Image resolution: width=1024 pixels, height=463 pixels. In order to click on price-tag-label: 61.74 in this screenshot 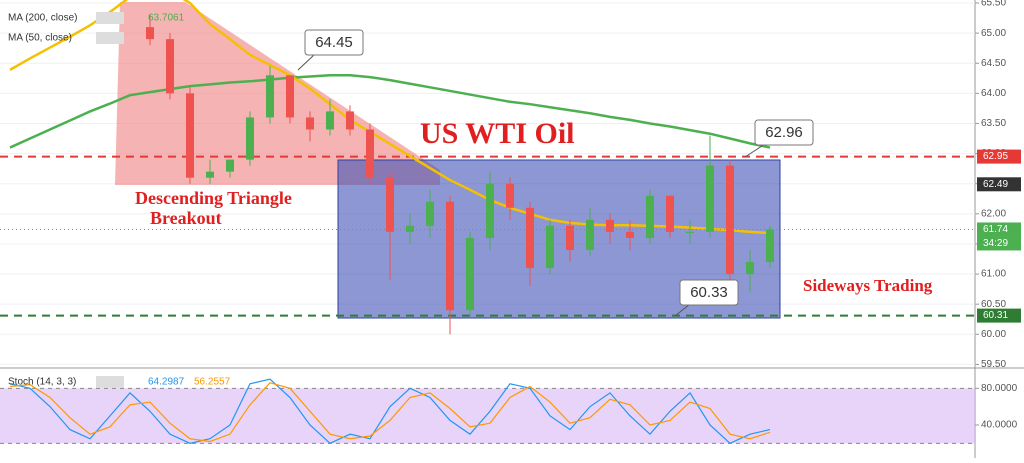, I will do `click(995, 229)`.